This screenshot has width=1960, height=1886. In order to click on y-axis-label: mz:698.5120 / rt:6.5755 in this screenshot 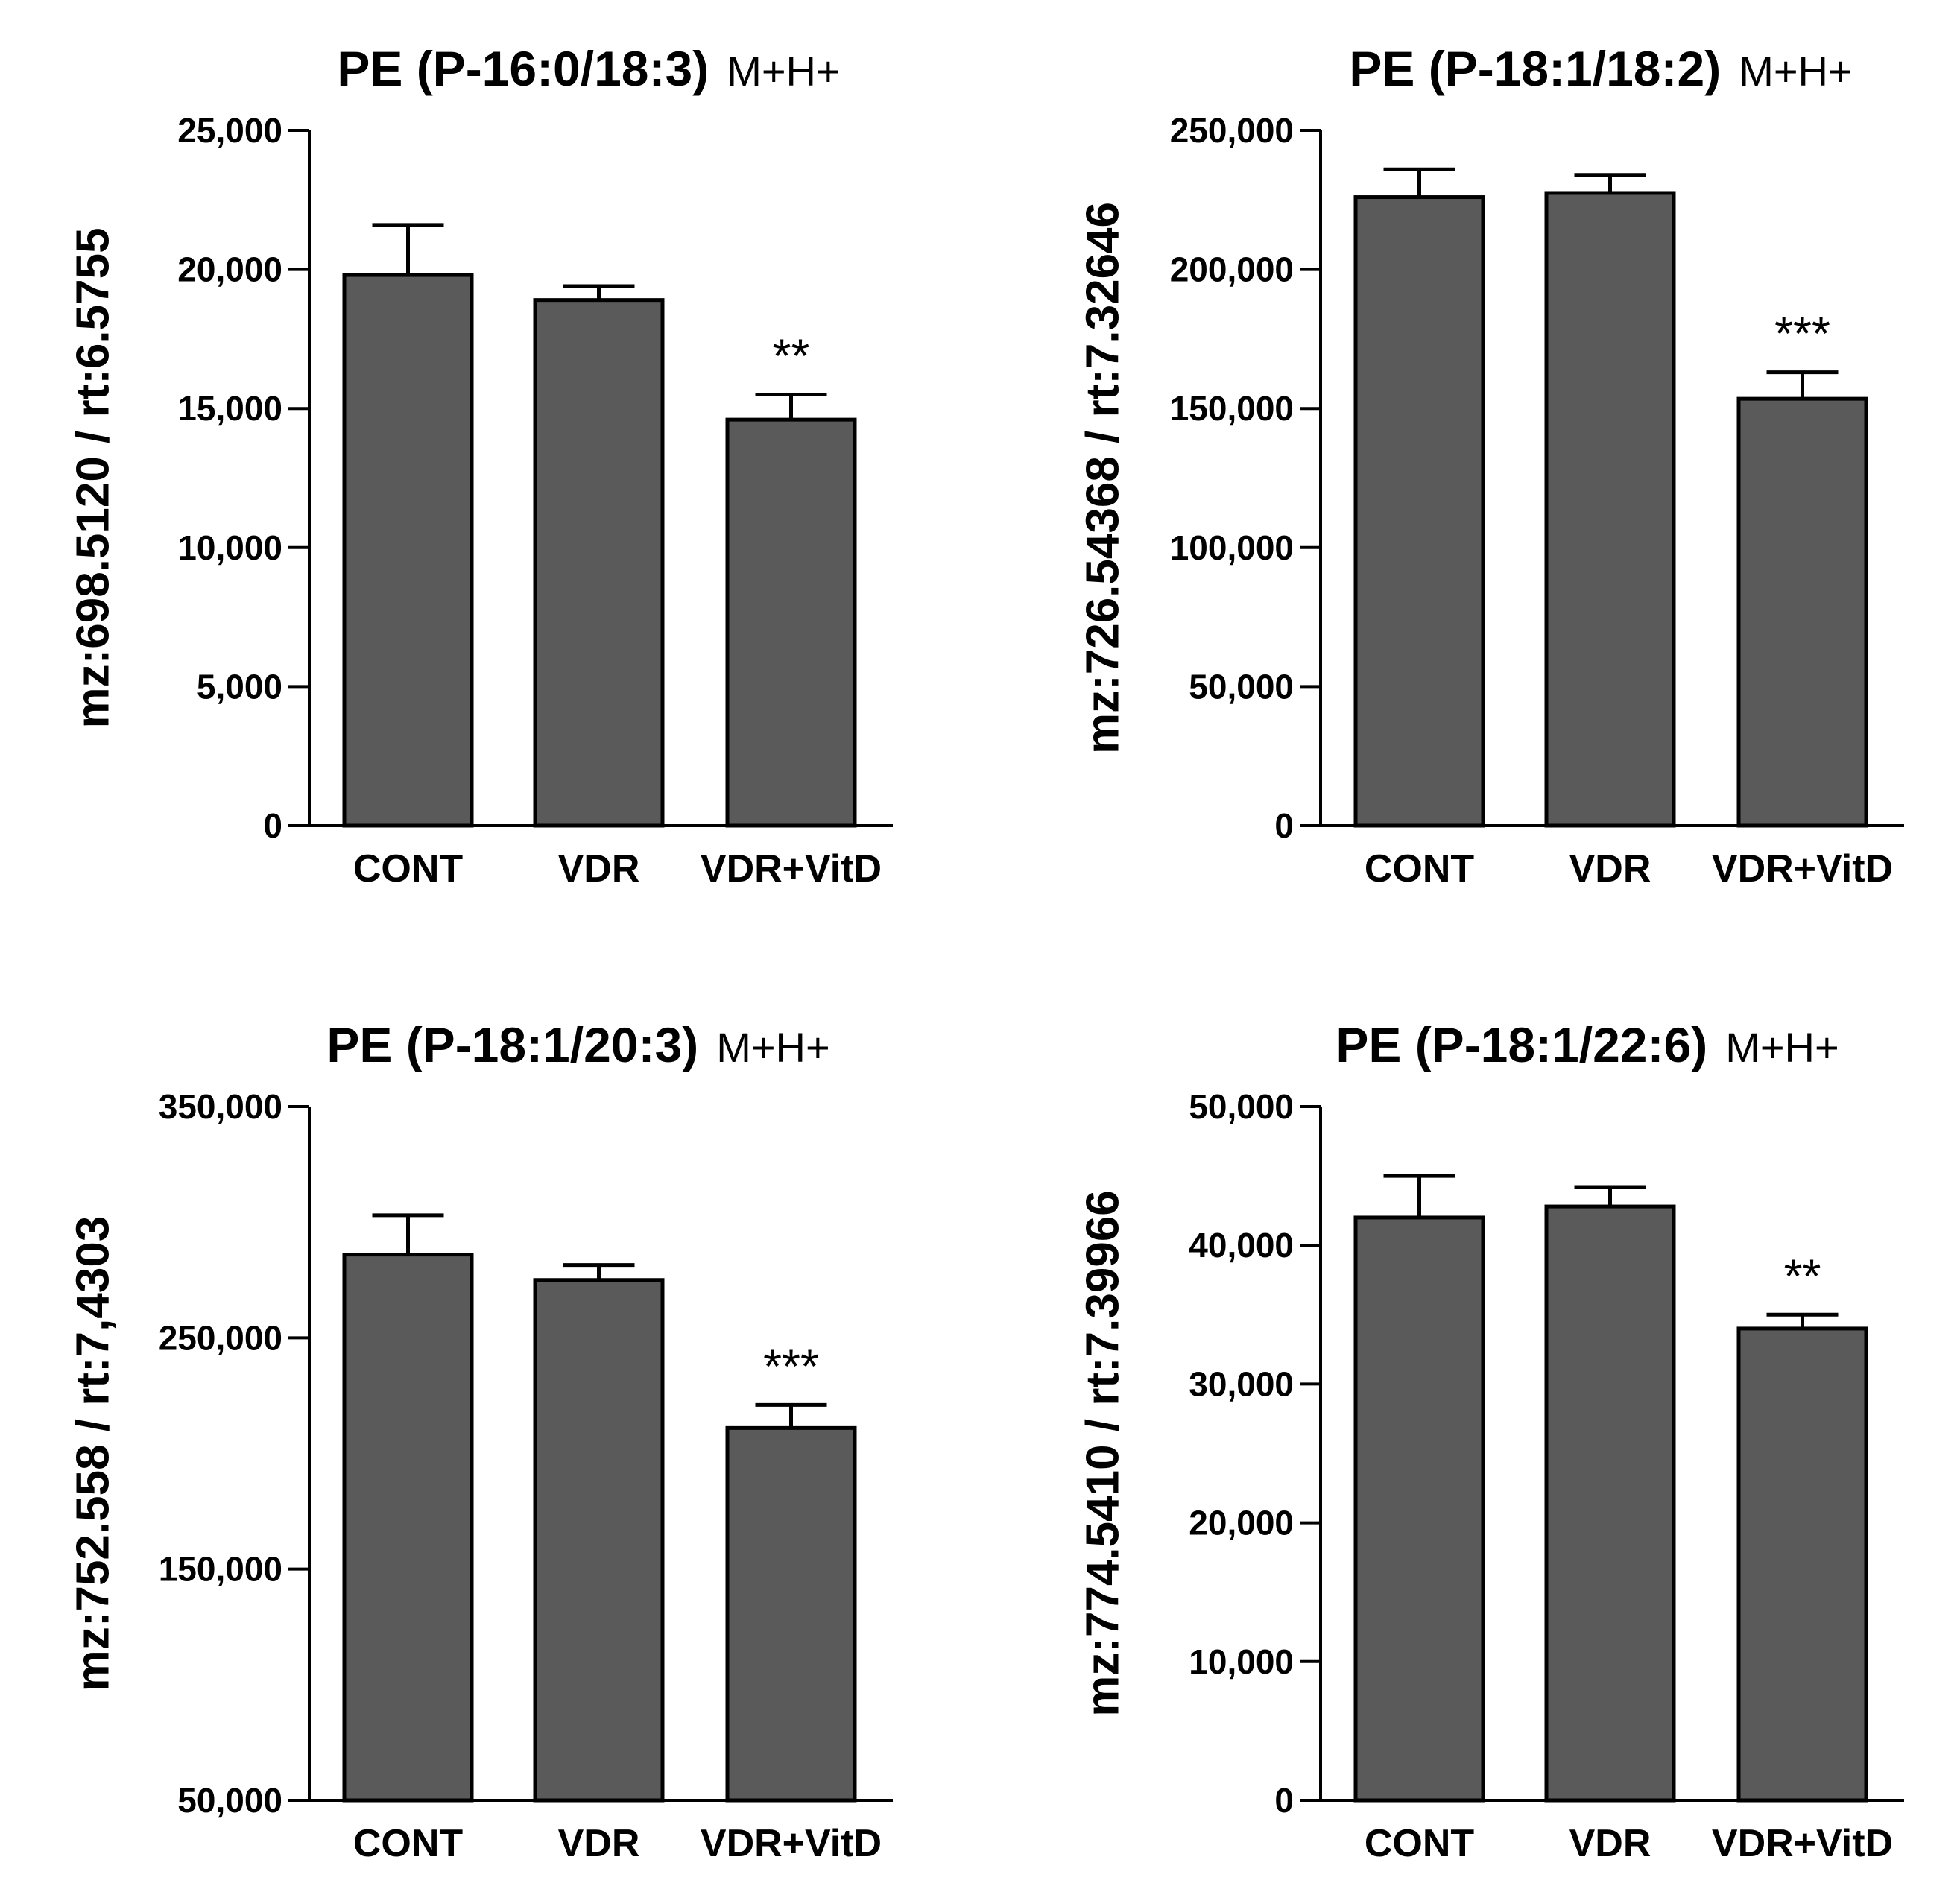, I will do `click(93, 478)`.